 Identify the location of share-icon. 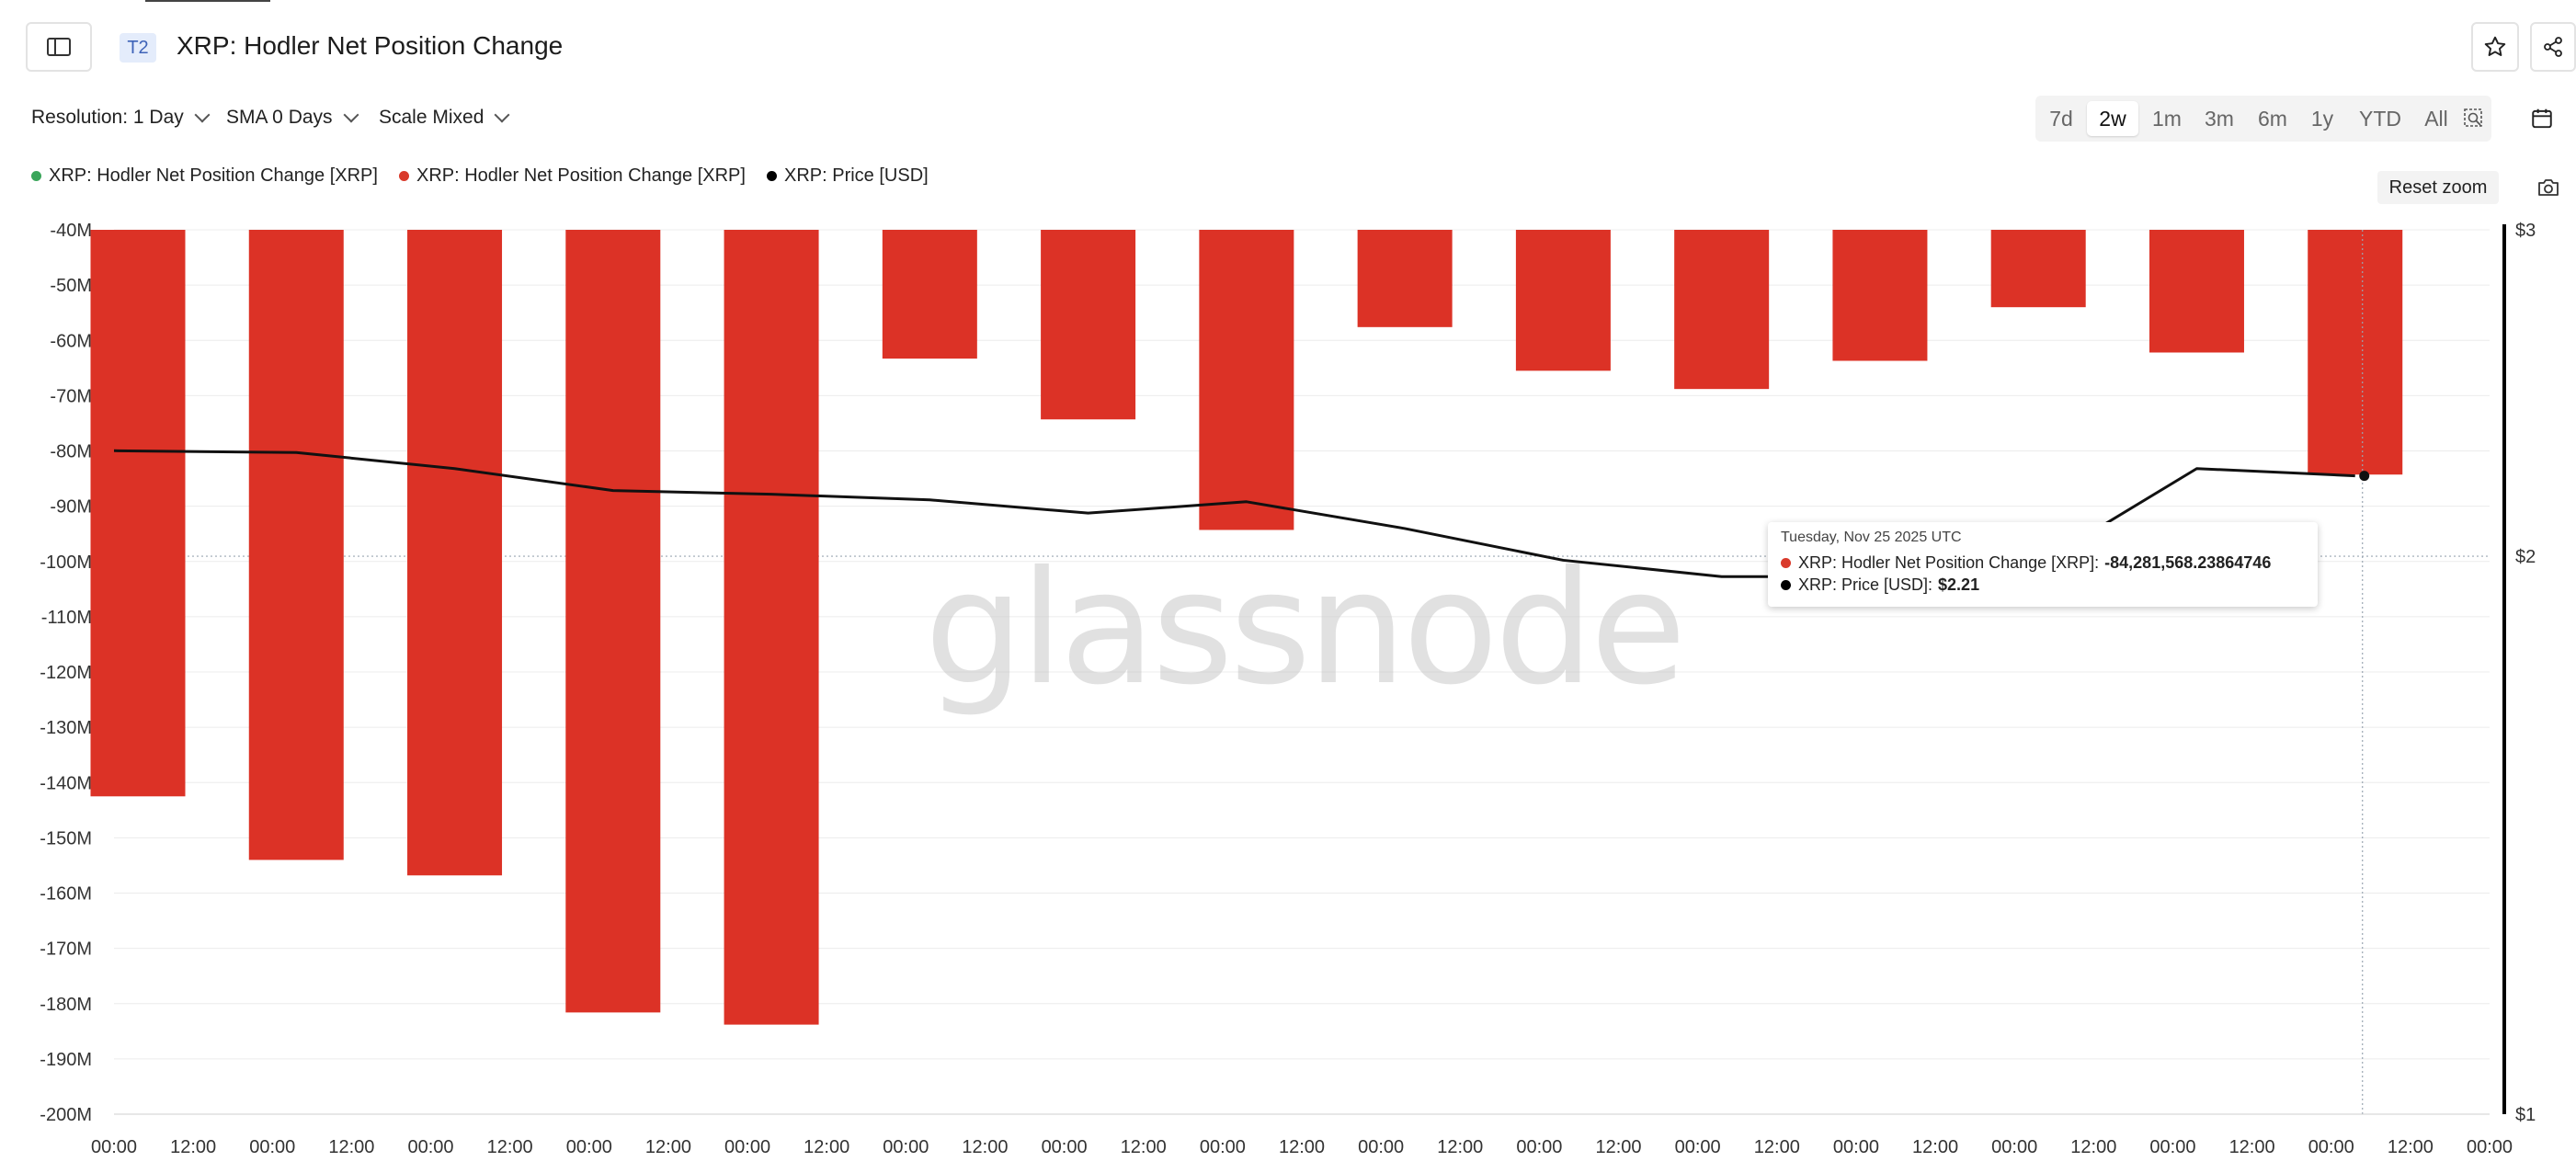
(2553, 47).